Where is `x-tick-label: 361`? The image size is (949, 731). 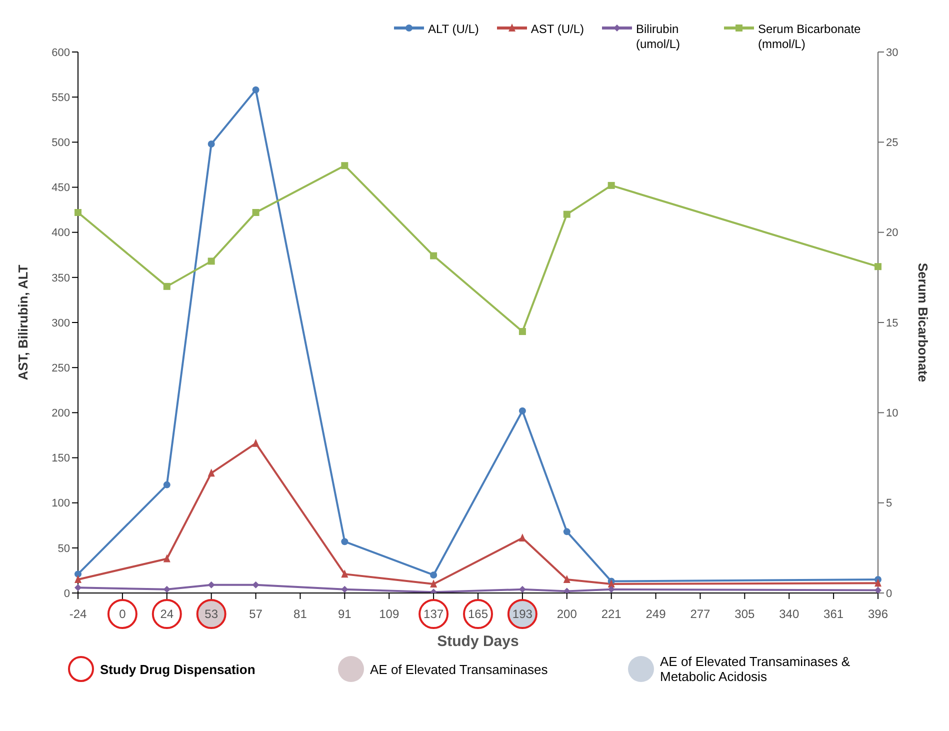
x-tick-label: 361 is located at coordinates (834, 614).